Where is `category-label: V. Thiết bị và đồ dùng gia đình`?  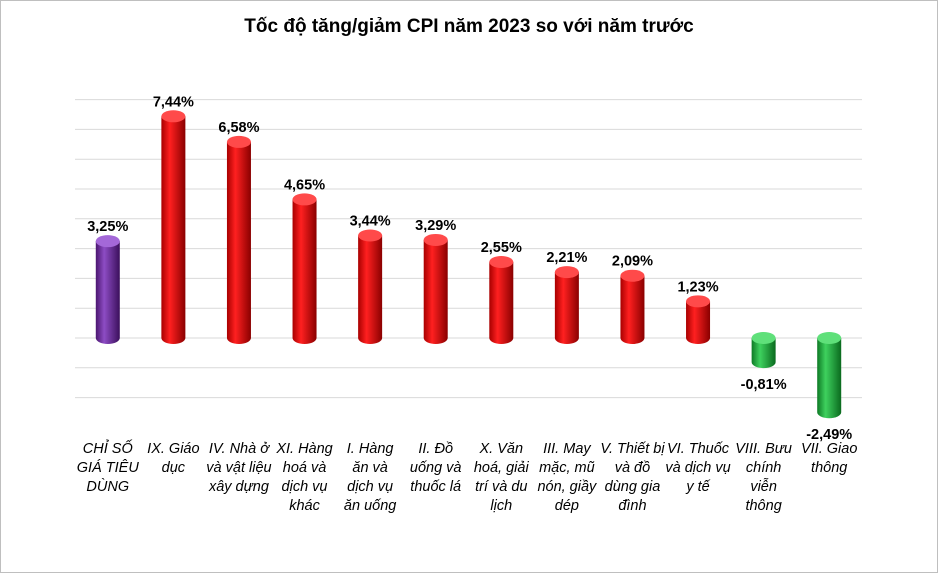 category-label: V. Thiết bị và đồ dùng gia đình is located at coordinates (632, 477).